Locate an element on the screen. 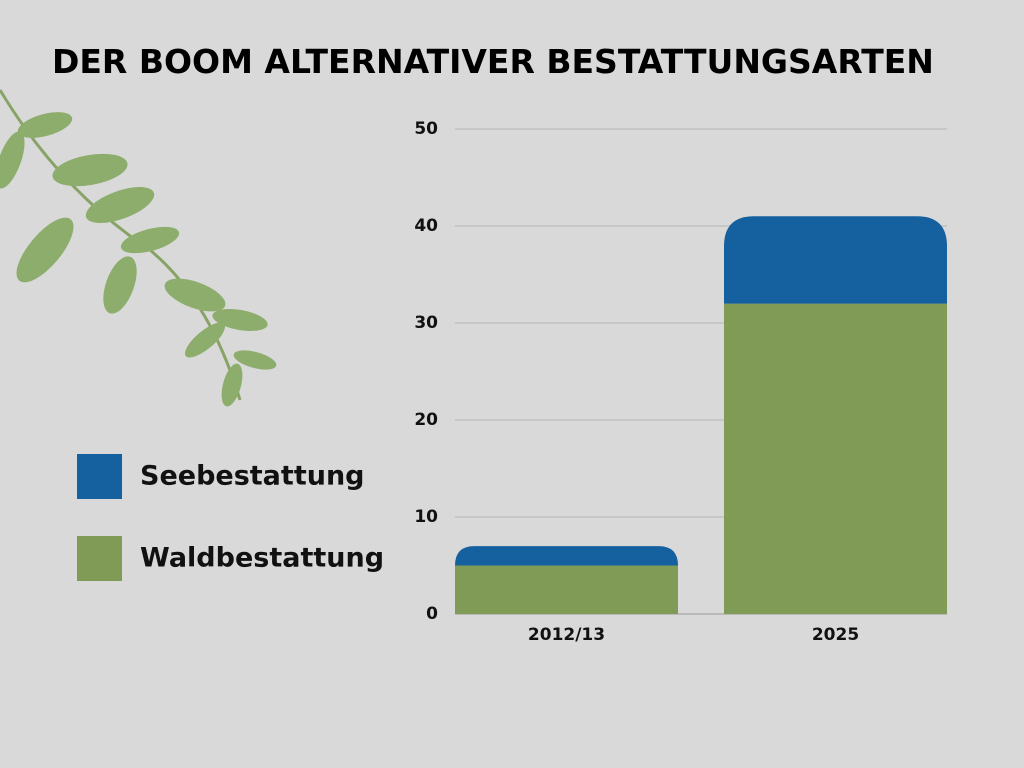  y-tick-label: 40 is located at coordinates (426, 226).